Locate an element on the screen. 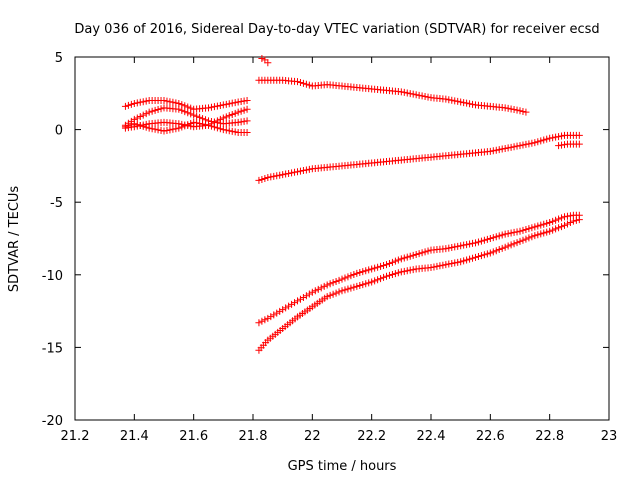  series-lower-a is located at coordinates (419, 269).